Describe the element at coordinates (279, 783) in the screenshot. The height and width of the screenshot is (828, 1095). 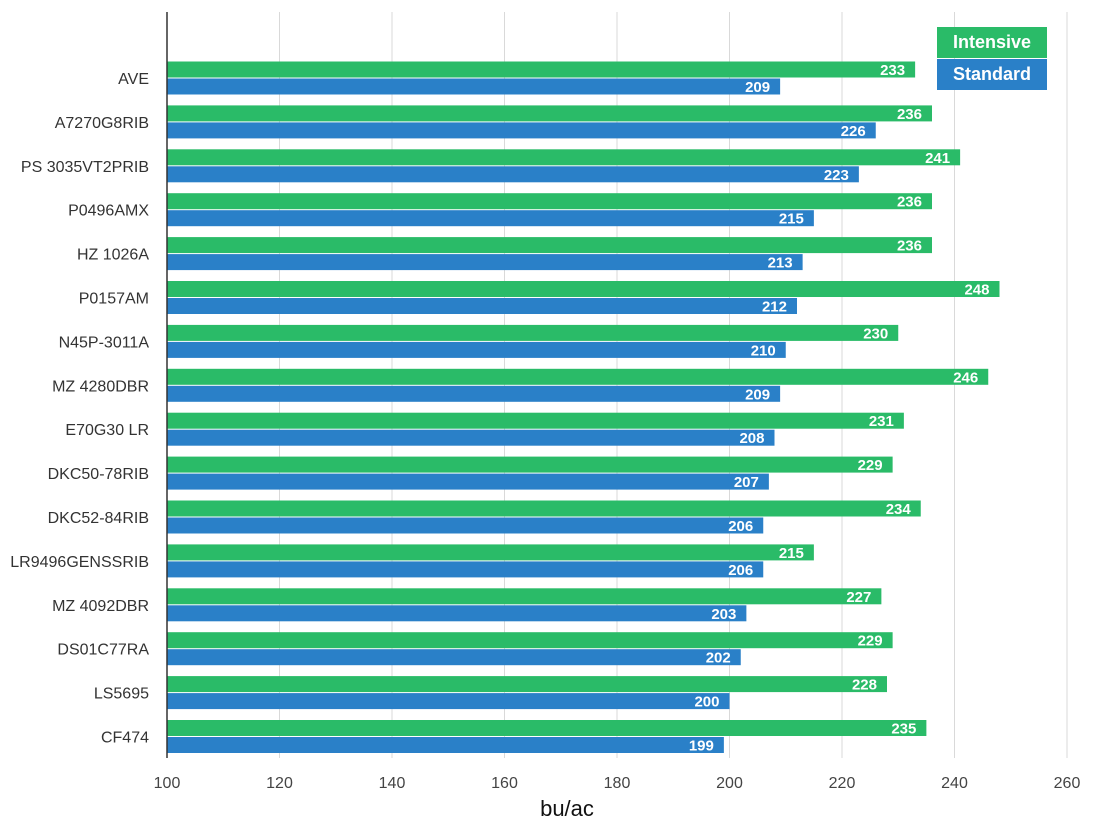
I see `x-tick-label: 120` at that location.